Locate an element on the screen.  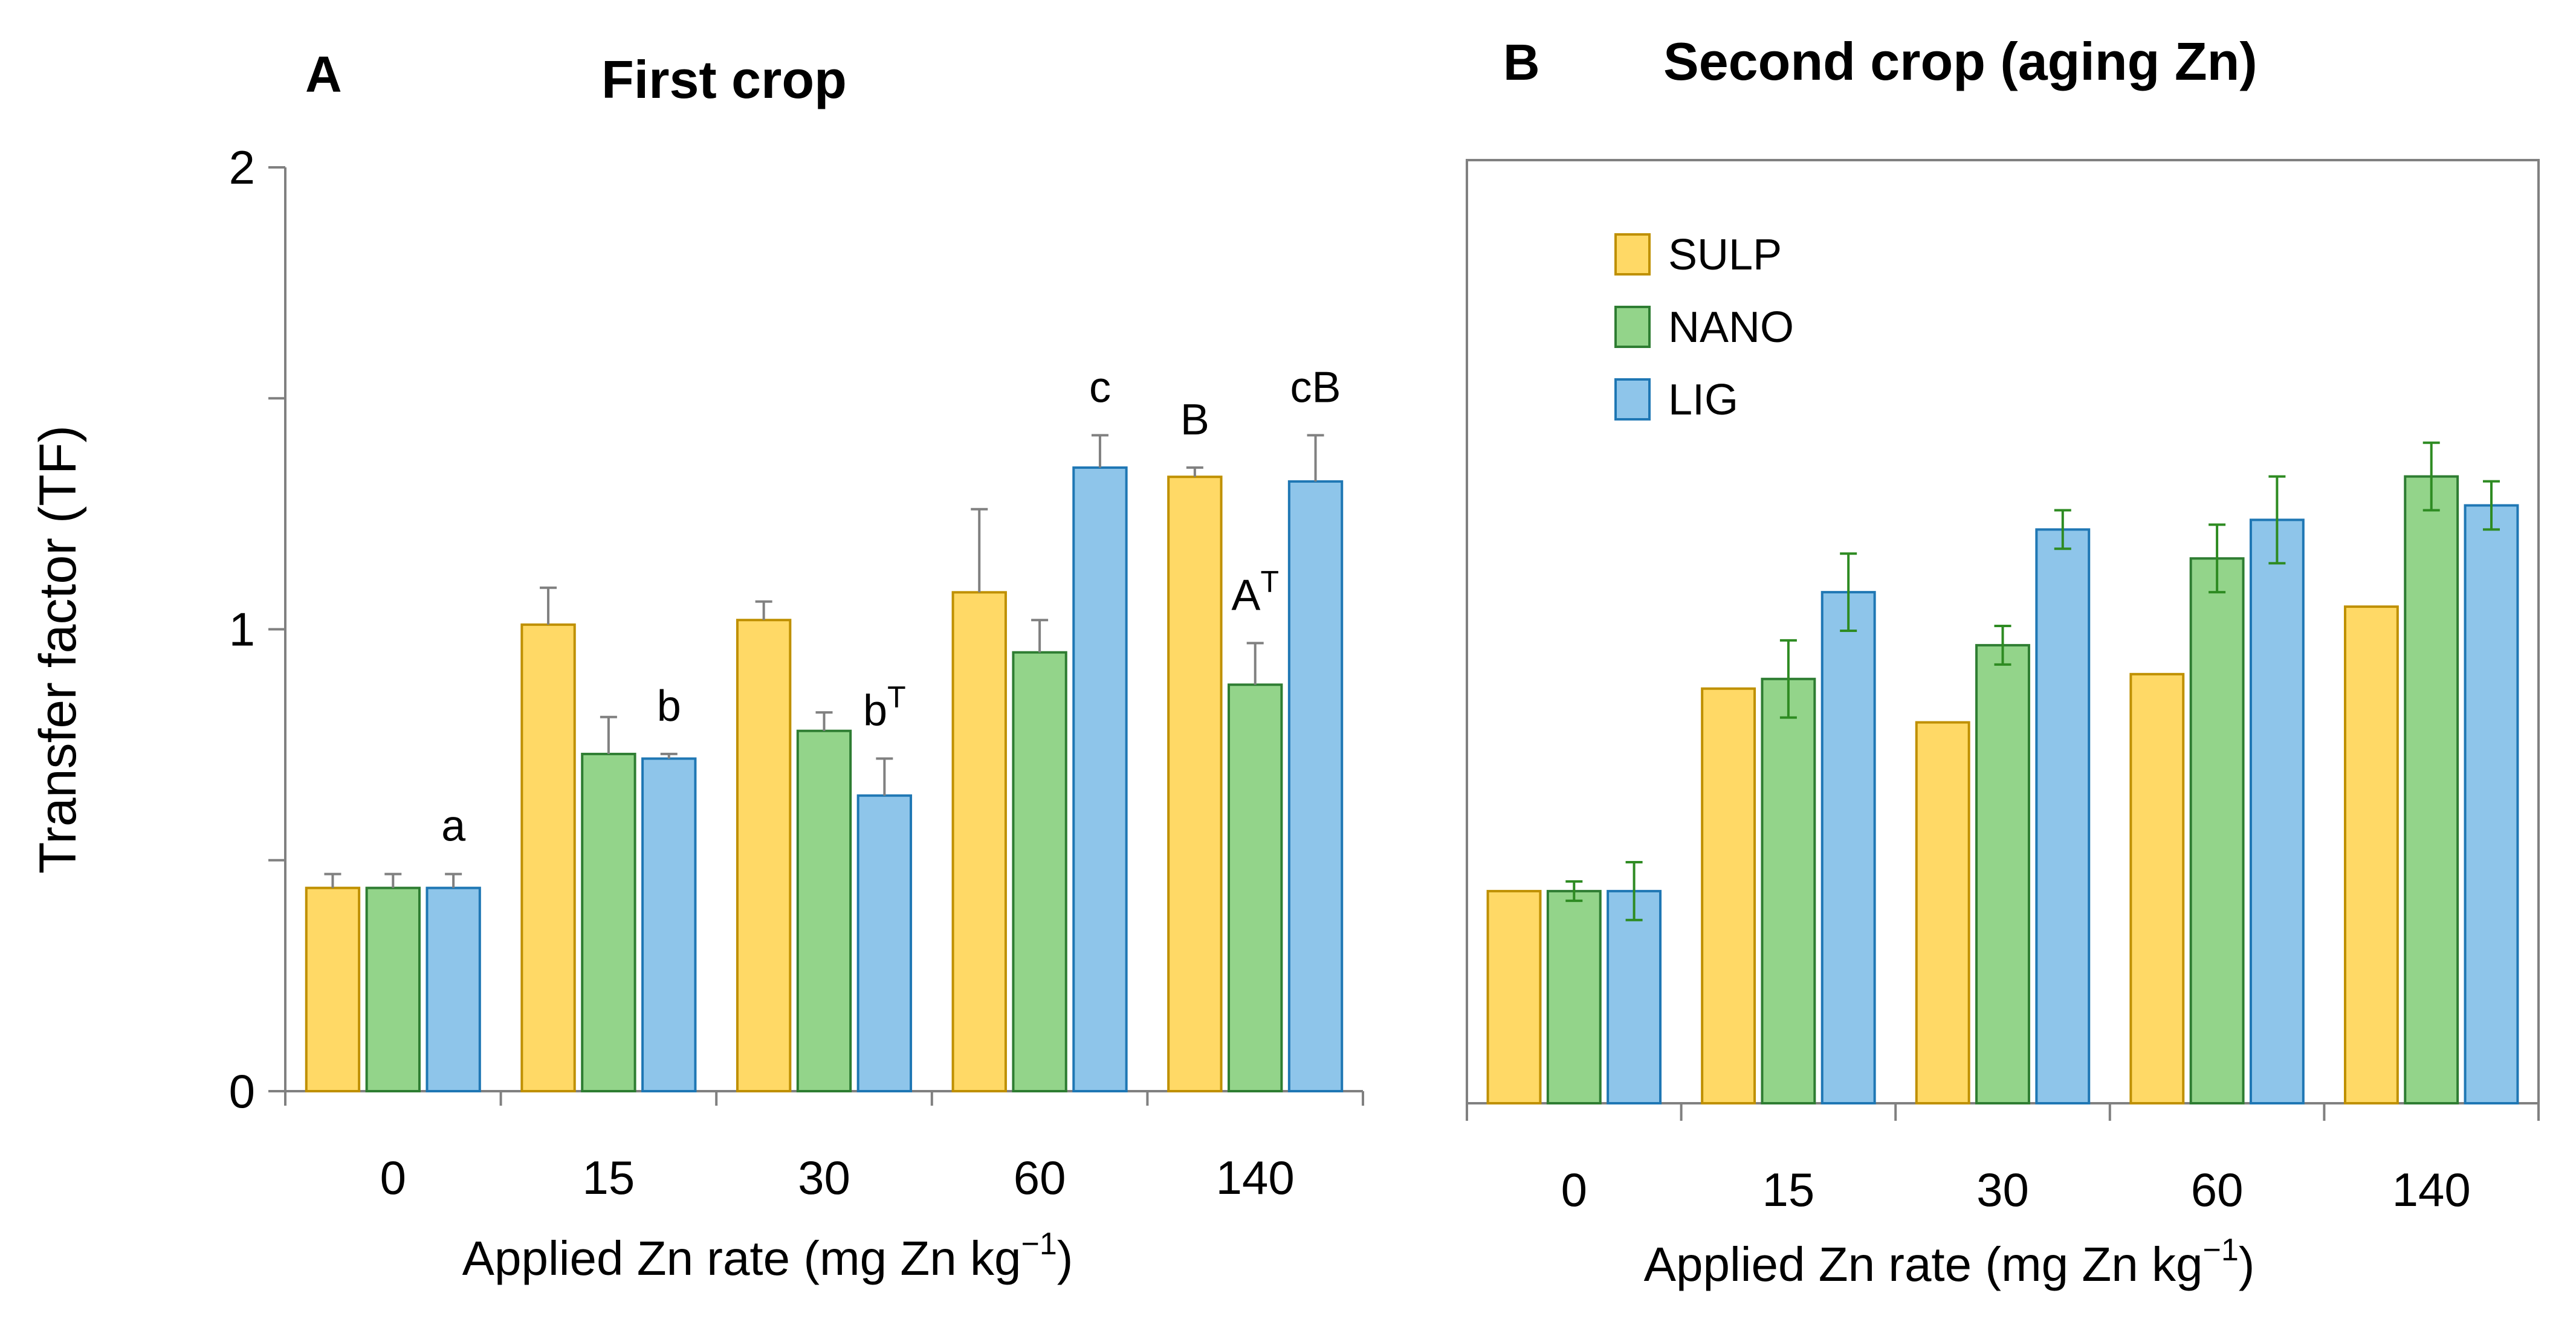
panel-a-y-tick-label: 2 is located at coordinates (242, 167).